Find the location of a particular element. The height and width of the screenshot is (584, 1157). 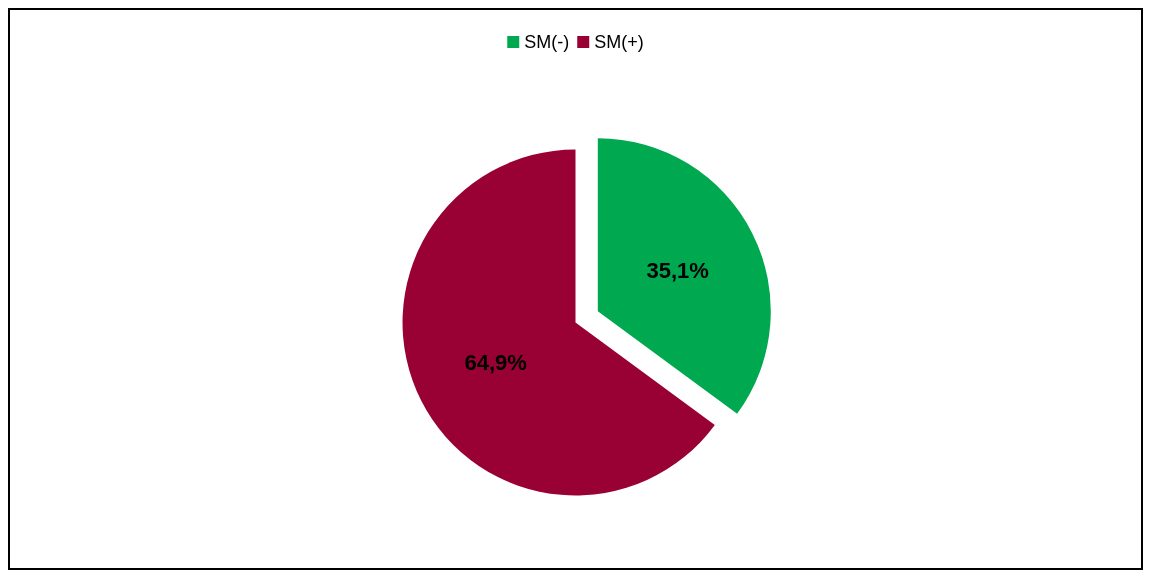

legend-label: SM(+) is located at coordinates (619, 42).